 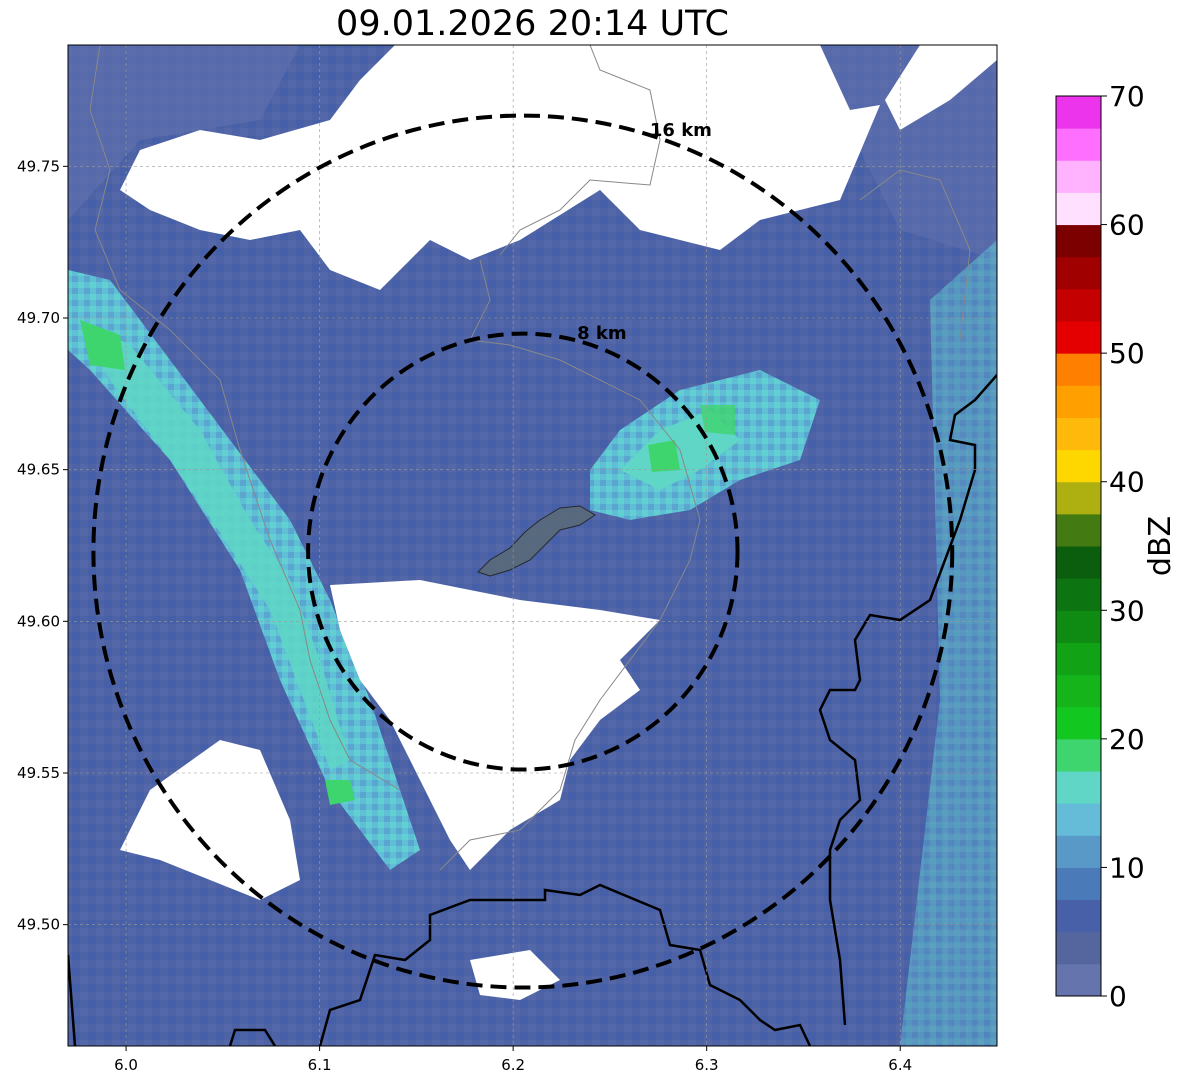 What do you see at coordinates (941, 87) in the screenshot?
I see `no-echo-area-northeast` at bounding box center [941, 87].